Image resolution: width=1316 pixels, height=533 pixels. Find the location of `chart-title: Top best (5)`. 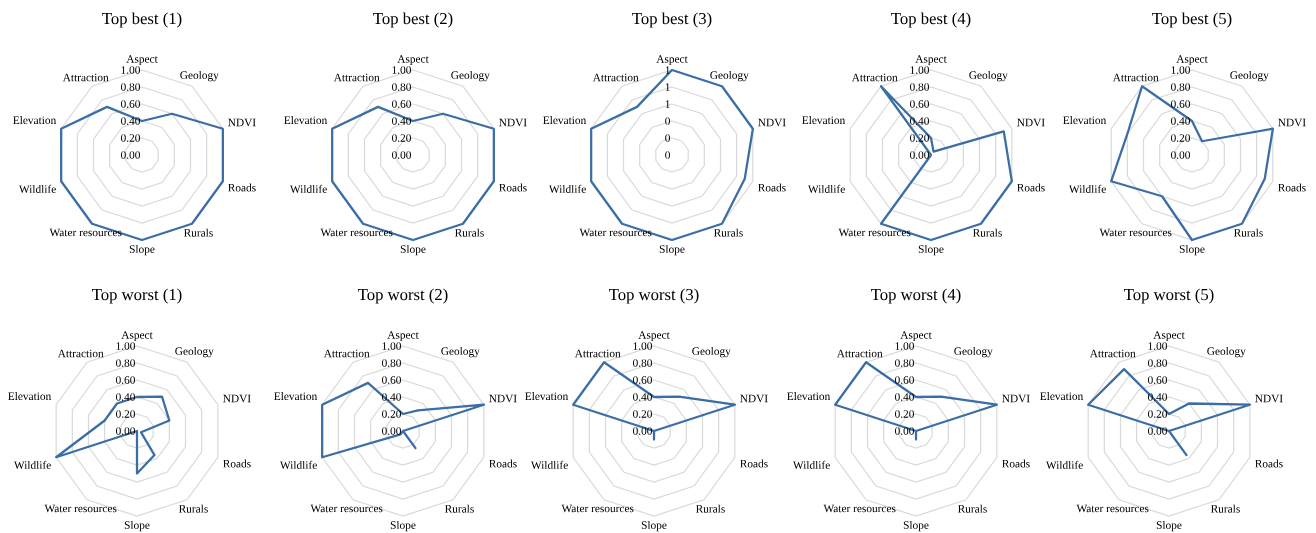

chart-title: Top best (5) is located at coordinates (1192, 20).